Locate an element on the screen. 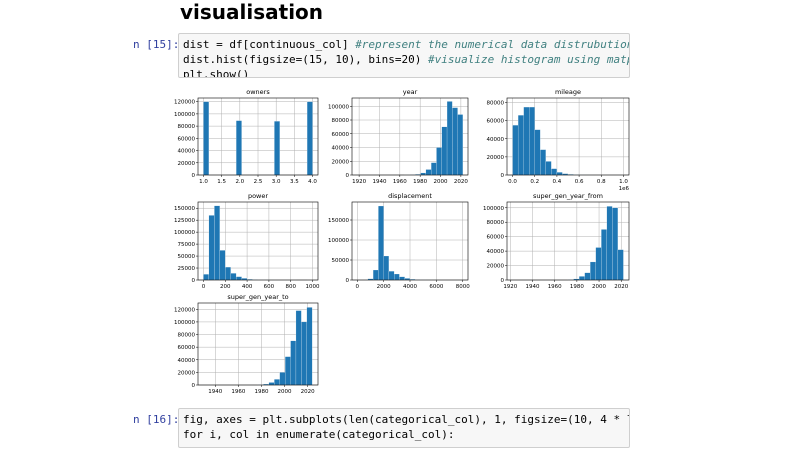  code: dist = df[continuous_col] is located at coordinates (269, 44).